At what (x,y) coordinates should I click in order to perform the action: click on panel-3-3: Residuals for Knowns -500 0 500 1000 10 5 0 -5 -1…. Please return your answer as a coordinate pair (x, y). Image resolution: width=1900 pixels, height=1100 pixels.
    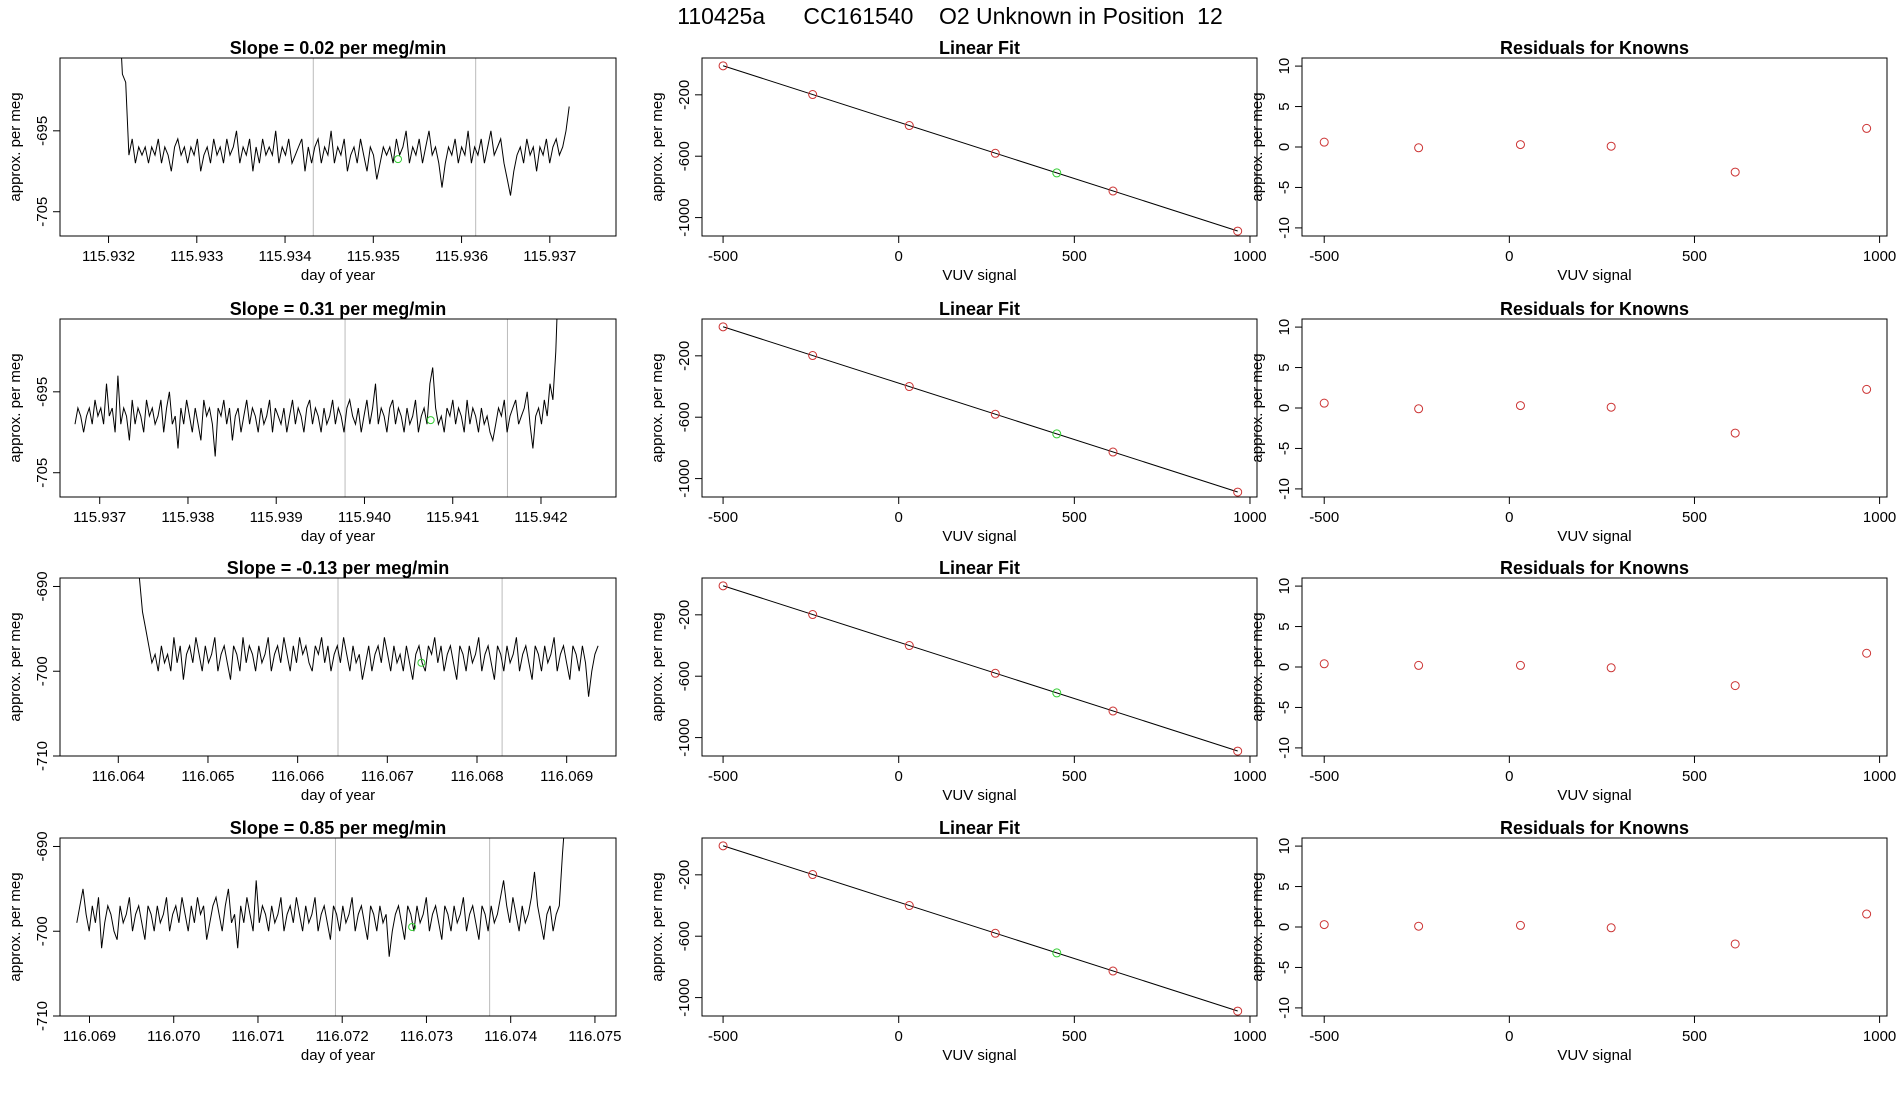
    Looking at the image, I should click on (1572, 681).